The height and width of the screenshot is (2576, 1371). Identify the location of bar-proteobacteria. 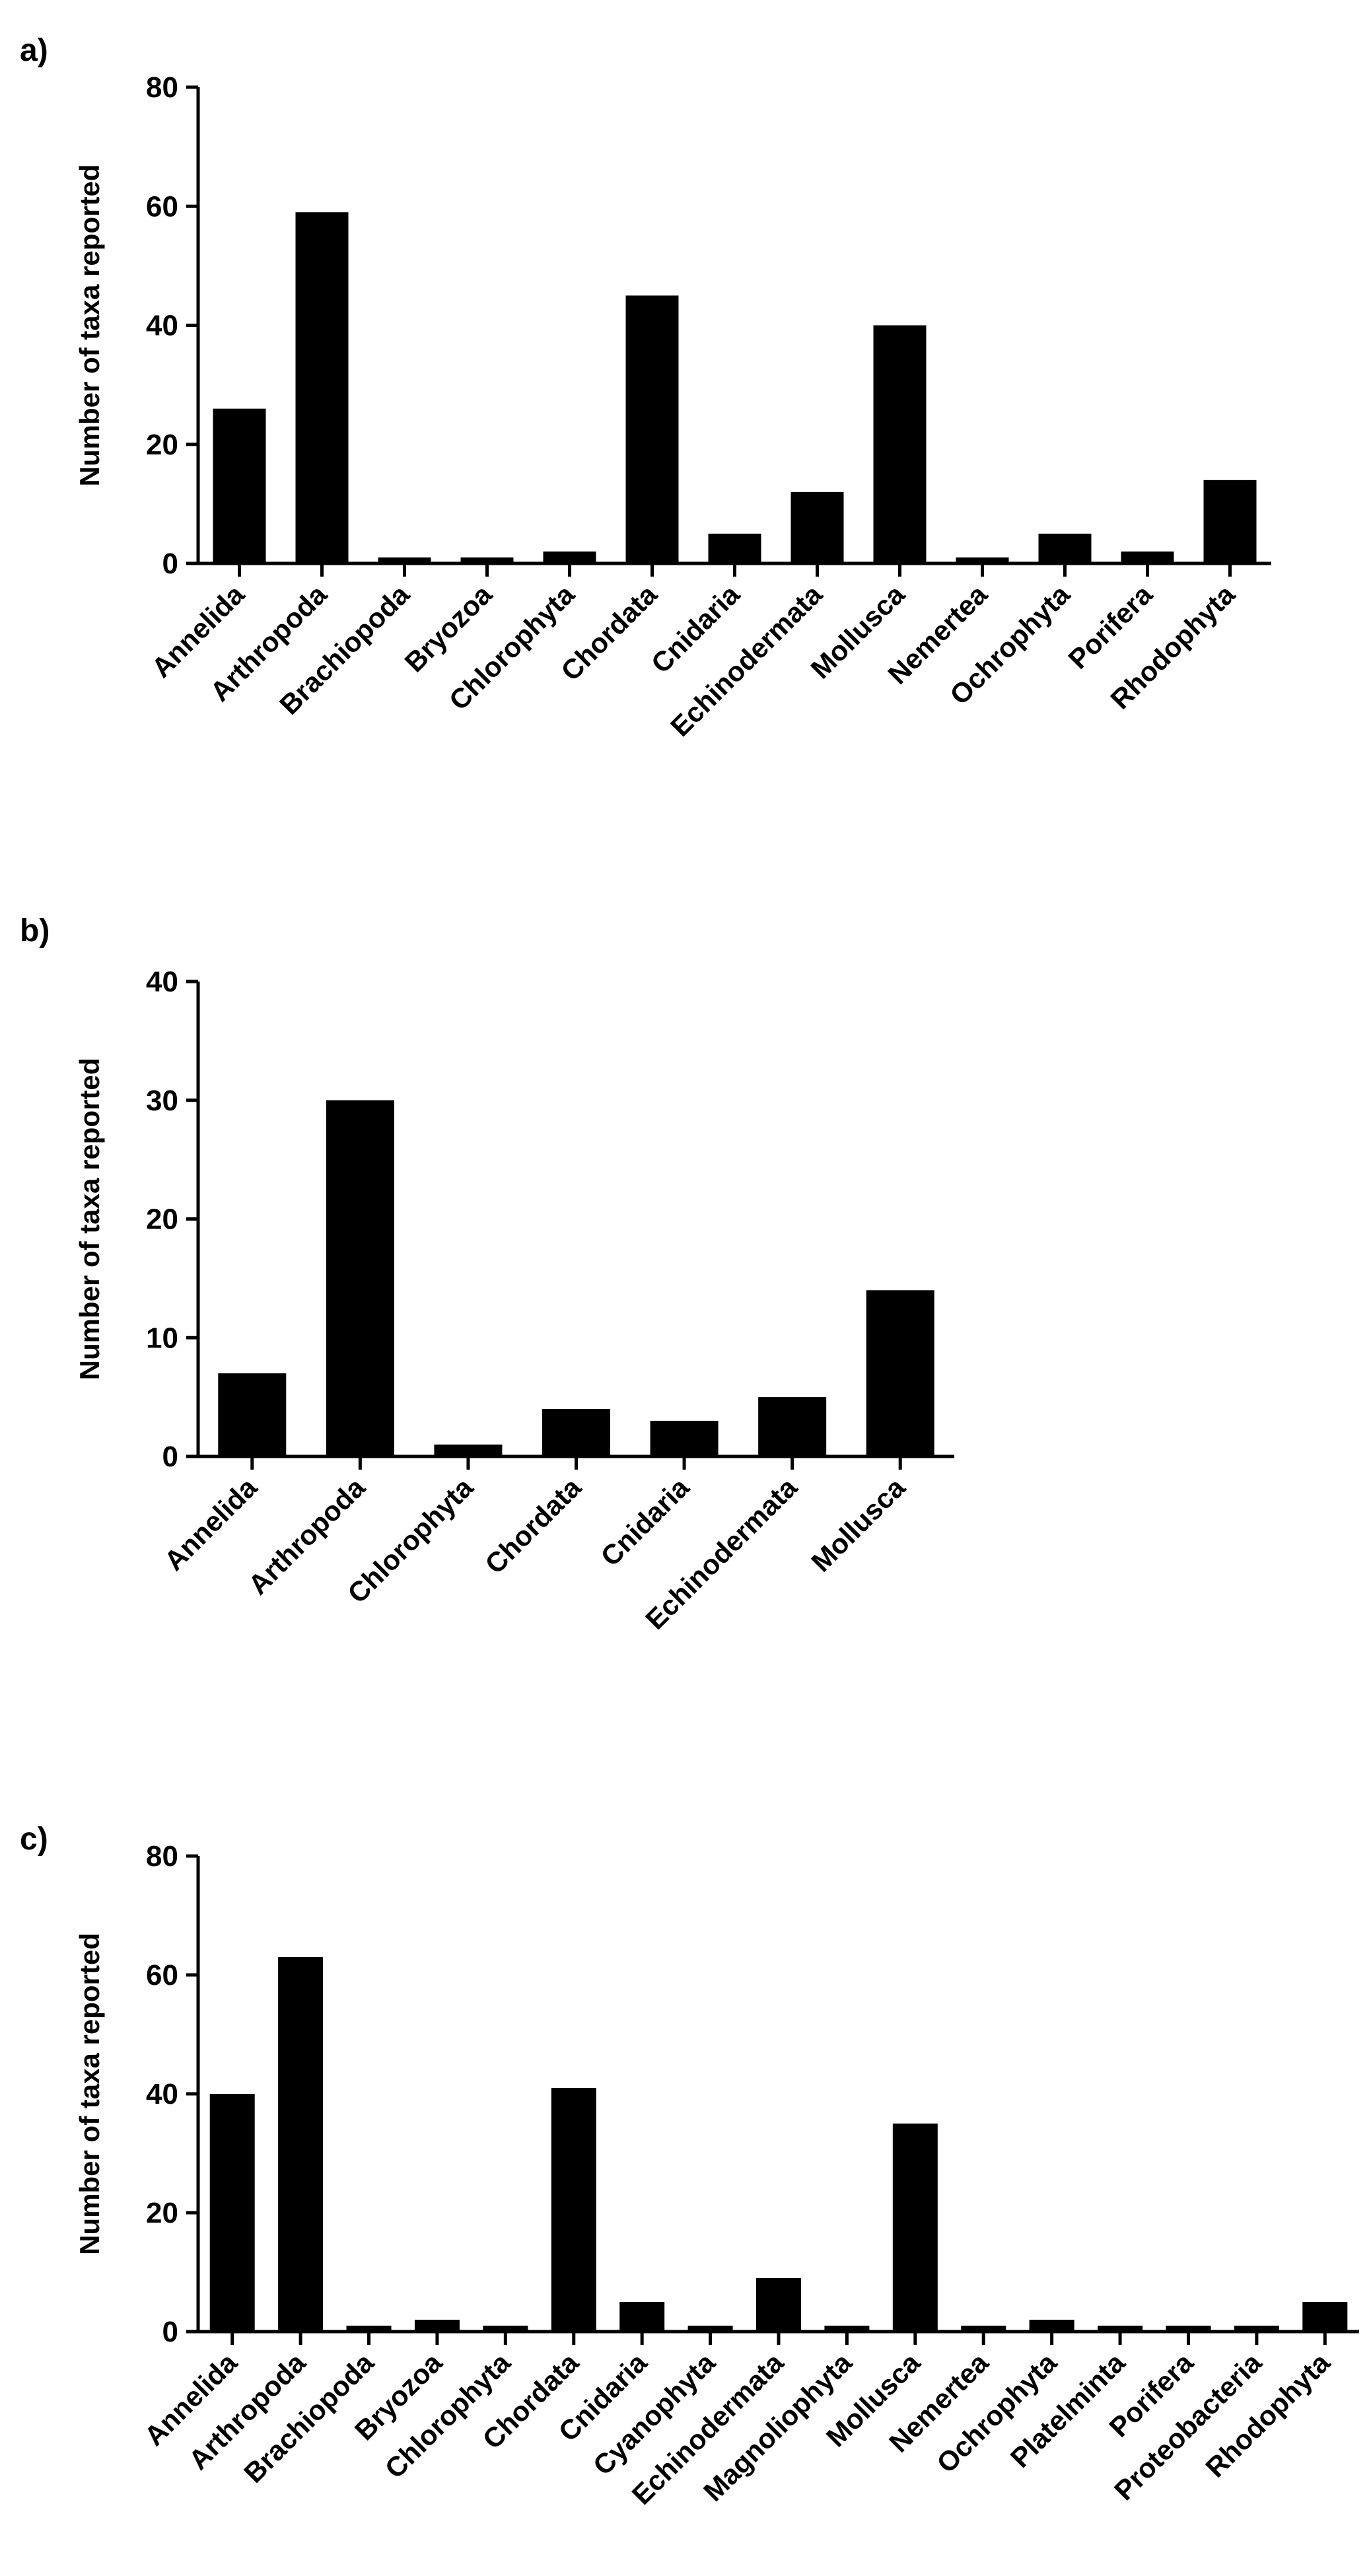
(1256, 2329).